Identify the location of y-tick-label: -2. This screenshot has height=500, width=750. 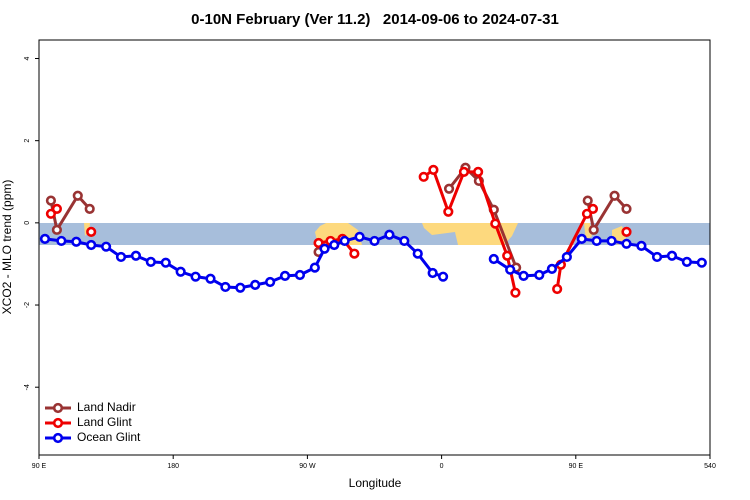
(27, 305).